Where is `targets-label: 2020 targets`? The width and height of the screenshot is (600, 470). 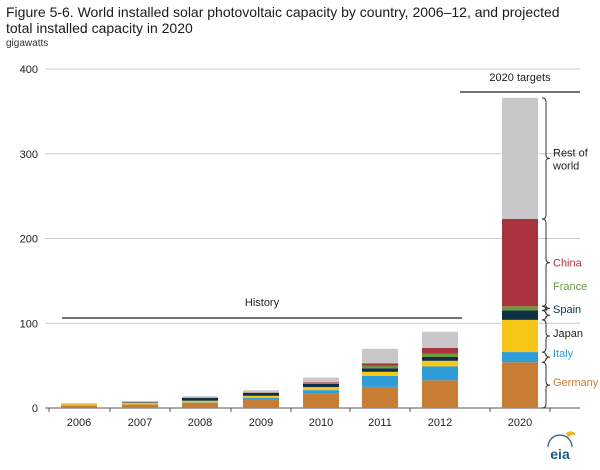 targets-label: 2020 targets is located at coordinates (520, 78).